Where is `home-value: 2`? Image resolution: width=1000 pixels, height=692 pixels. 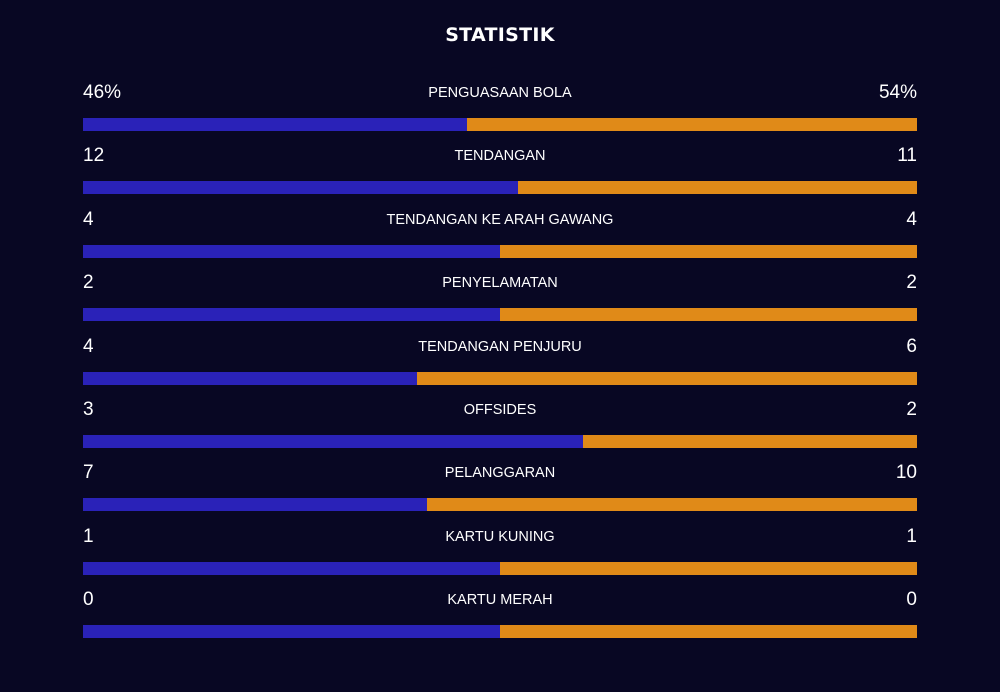
home-value: 2 is located at coordinates (88, 283).